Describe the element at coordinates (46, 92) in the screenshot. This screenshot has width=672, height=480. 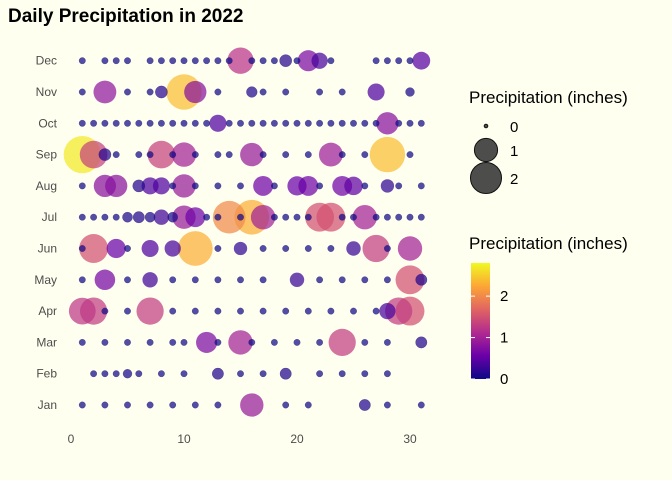
I see `month-label-nov: Nov` at that location.